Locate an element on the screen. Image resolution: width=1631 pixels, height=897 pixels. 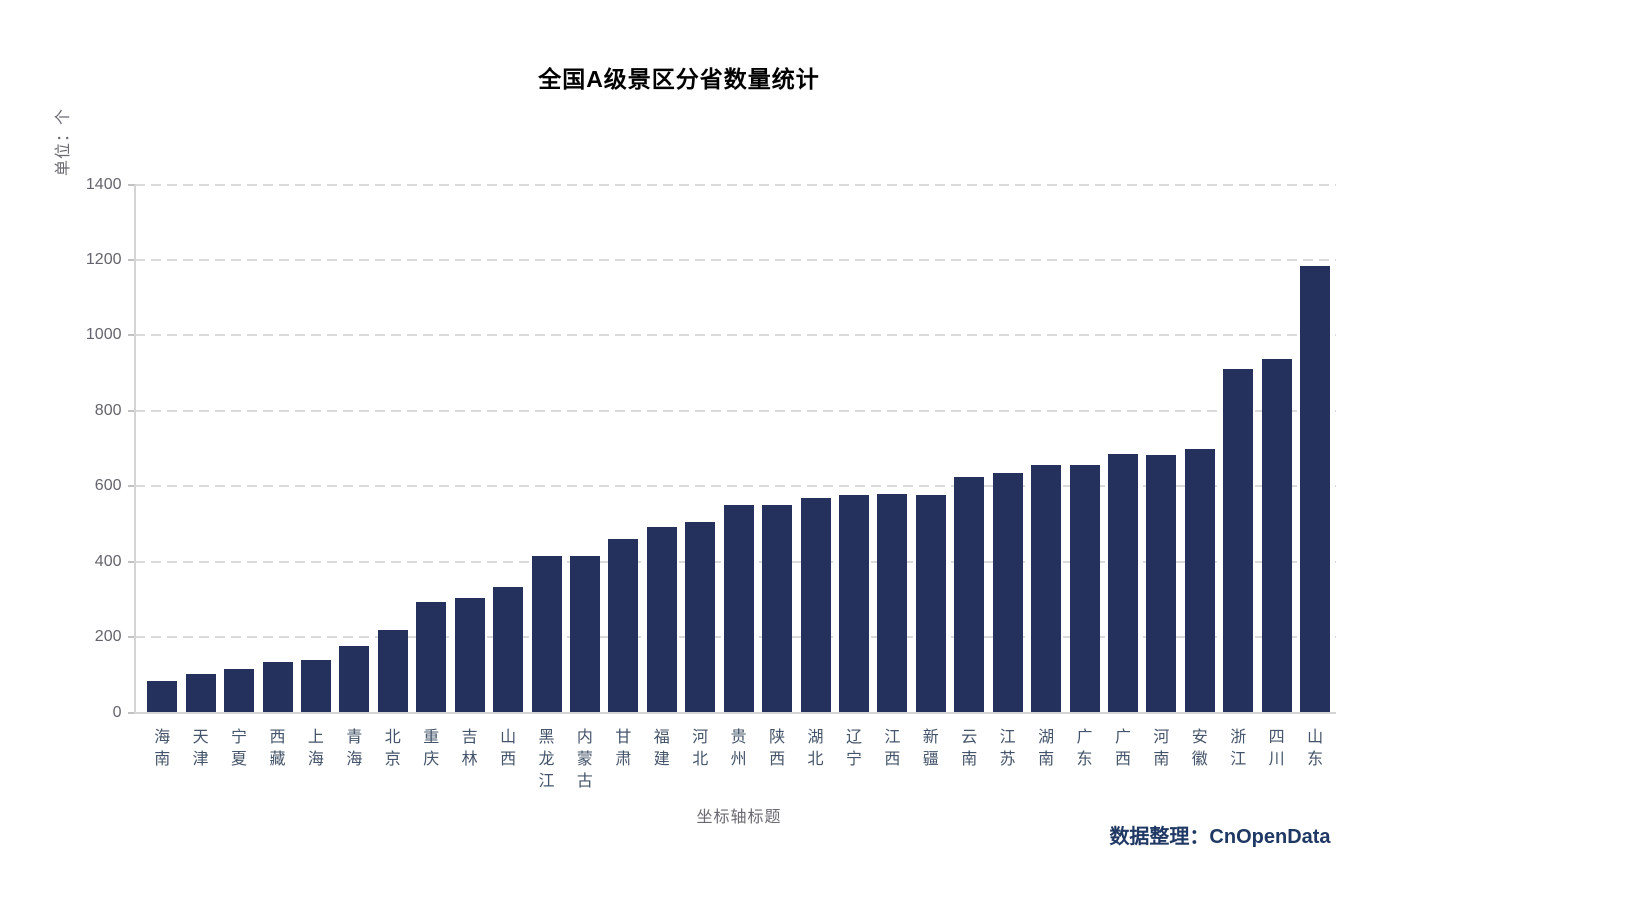
x-axis-category-label: 辽宁 is located at coordinates (853, 748).